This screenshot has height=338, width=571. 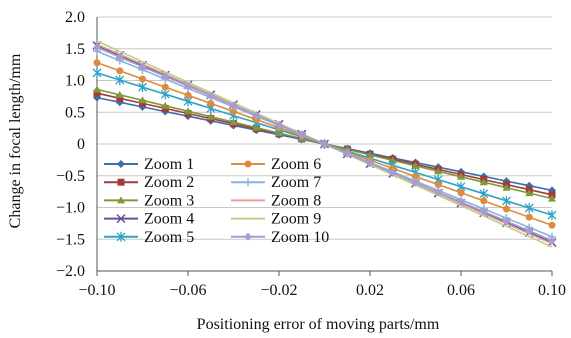 I want to click on legend-item: Zoom 5, so click(x=149, y=237).